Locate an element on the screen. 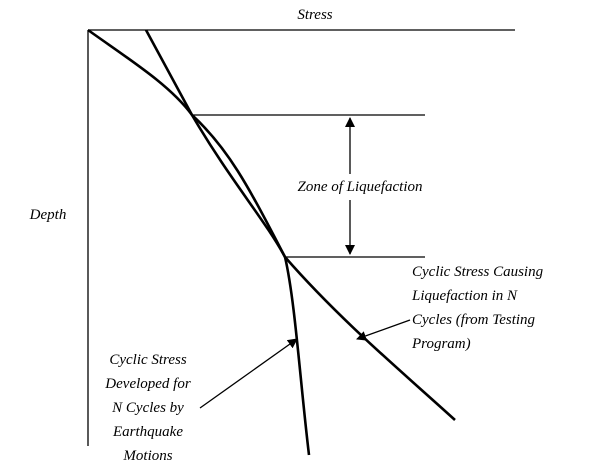 The image size is (590, 466). label-line: Developed for is located at coordinates (147, 384).